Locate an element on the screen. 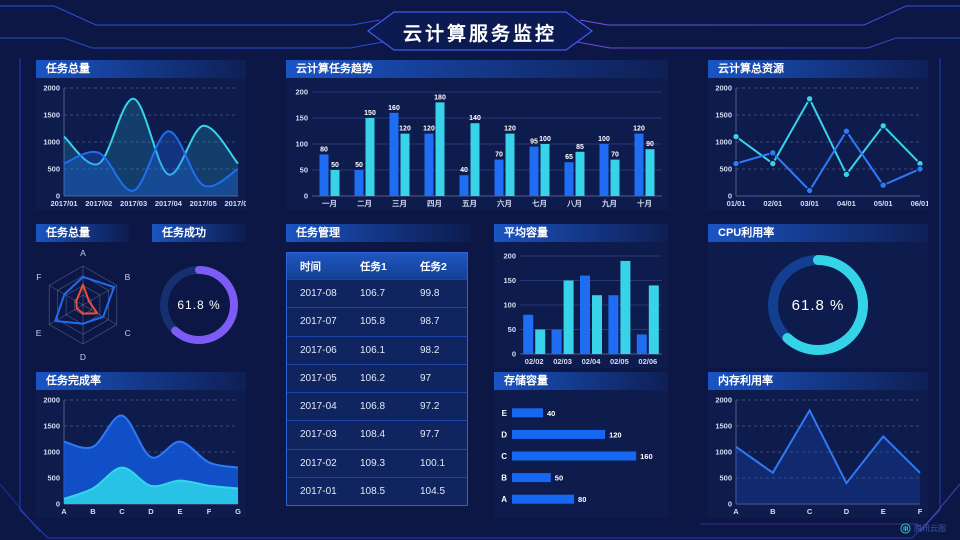 The height and width of the screenshot is (540, 960). svg-text: 04/01 is located at coordinates (846, 203).